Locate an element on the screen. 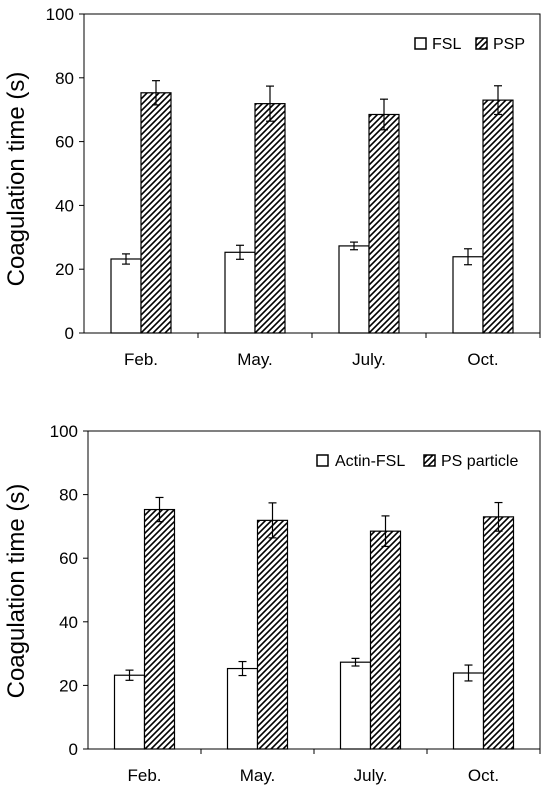 The width and height of the screenshot is (550, 793). legend-swatch-ps-particle is located at coordinates (429, 460).